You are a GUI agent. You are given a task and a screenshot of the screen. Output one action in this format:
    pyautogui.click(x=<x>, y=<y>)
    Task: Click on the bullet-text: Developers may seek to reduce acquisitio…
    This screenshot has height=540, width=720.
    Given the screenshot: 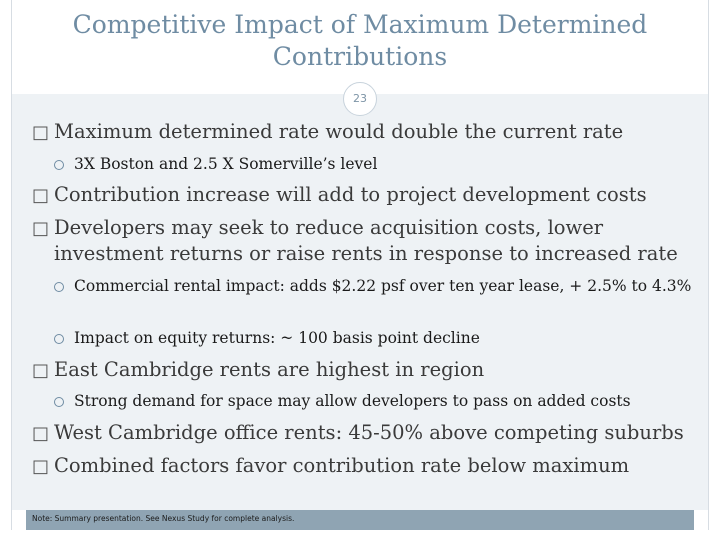 What is the action you would take?
    pyautogui.click(x=366, y=240)
    